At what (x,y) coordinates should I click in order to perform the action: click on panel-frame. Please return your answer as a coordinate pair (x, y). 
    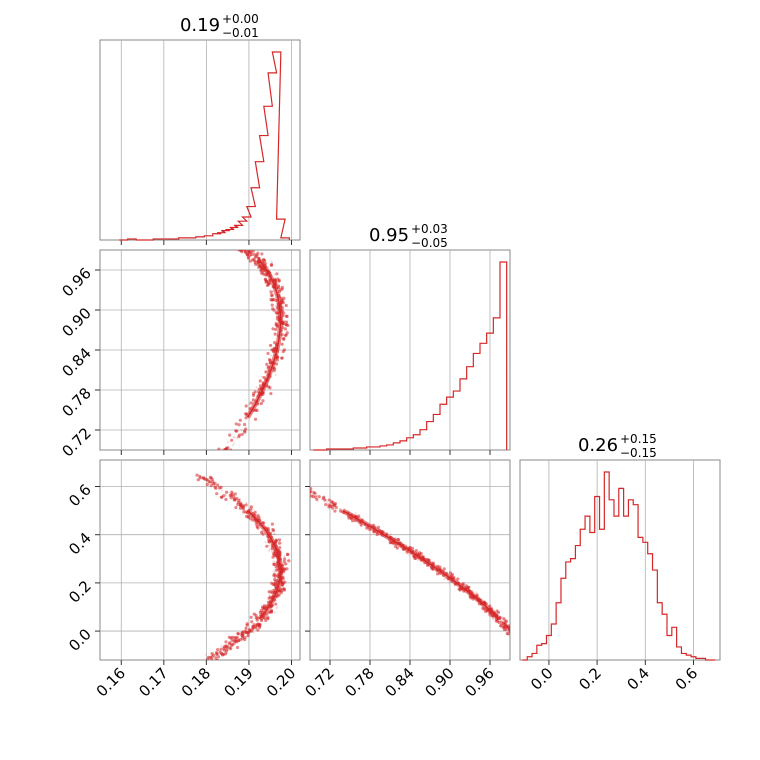
    Looking at the image, I should click on (620, 560).